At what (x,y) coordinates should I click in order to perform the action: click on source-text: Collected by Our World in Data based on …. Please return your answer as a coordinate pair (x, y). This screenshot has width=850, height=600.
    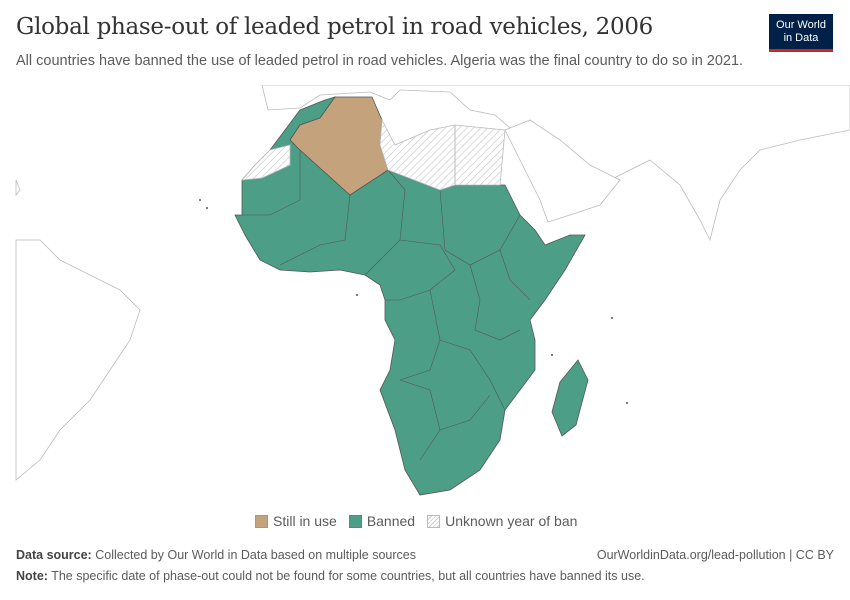
    Looking at the image, I should click on (255, 555).